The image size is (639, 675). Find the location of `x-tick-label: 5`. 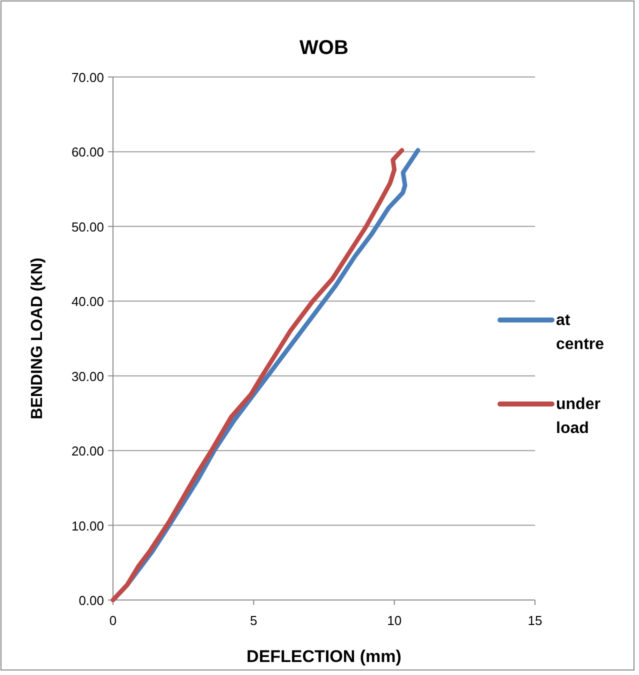

x-tick-label: 5 is located at coordinates (254, 620).